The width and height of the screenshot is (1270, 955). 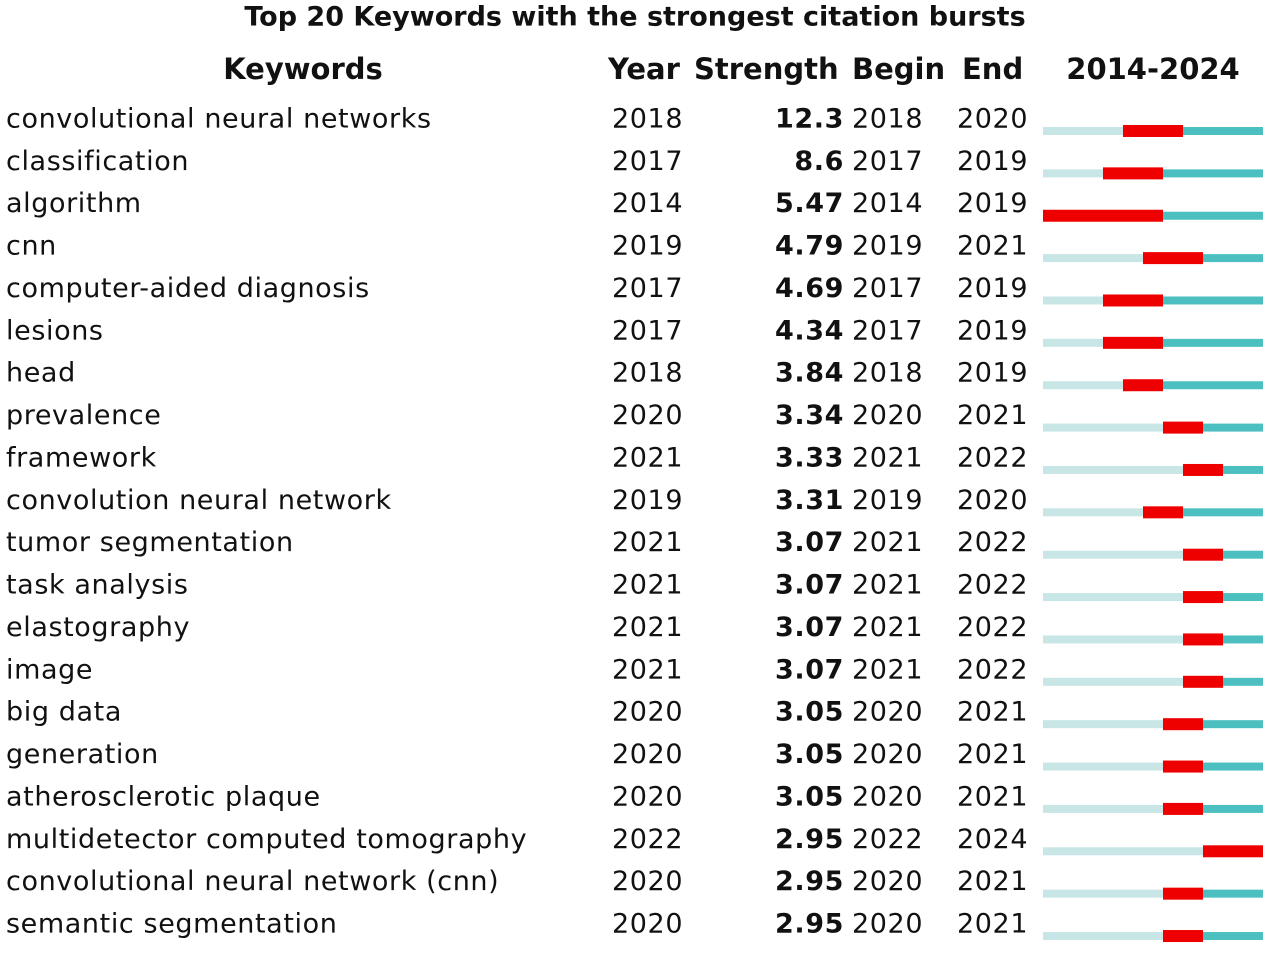 What do you see at coordinates (809, 839) in the screenshot?
I see `strength: 2.95` at bounding box center [809, 839].